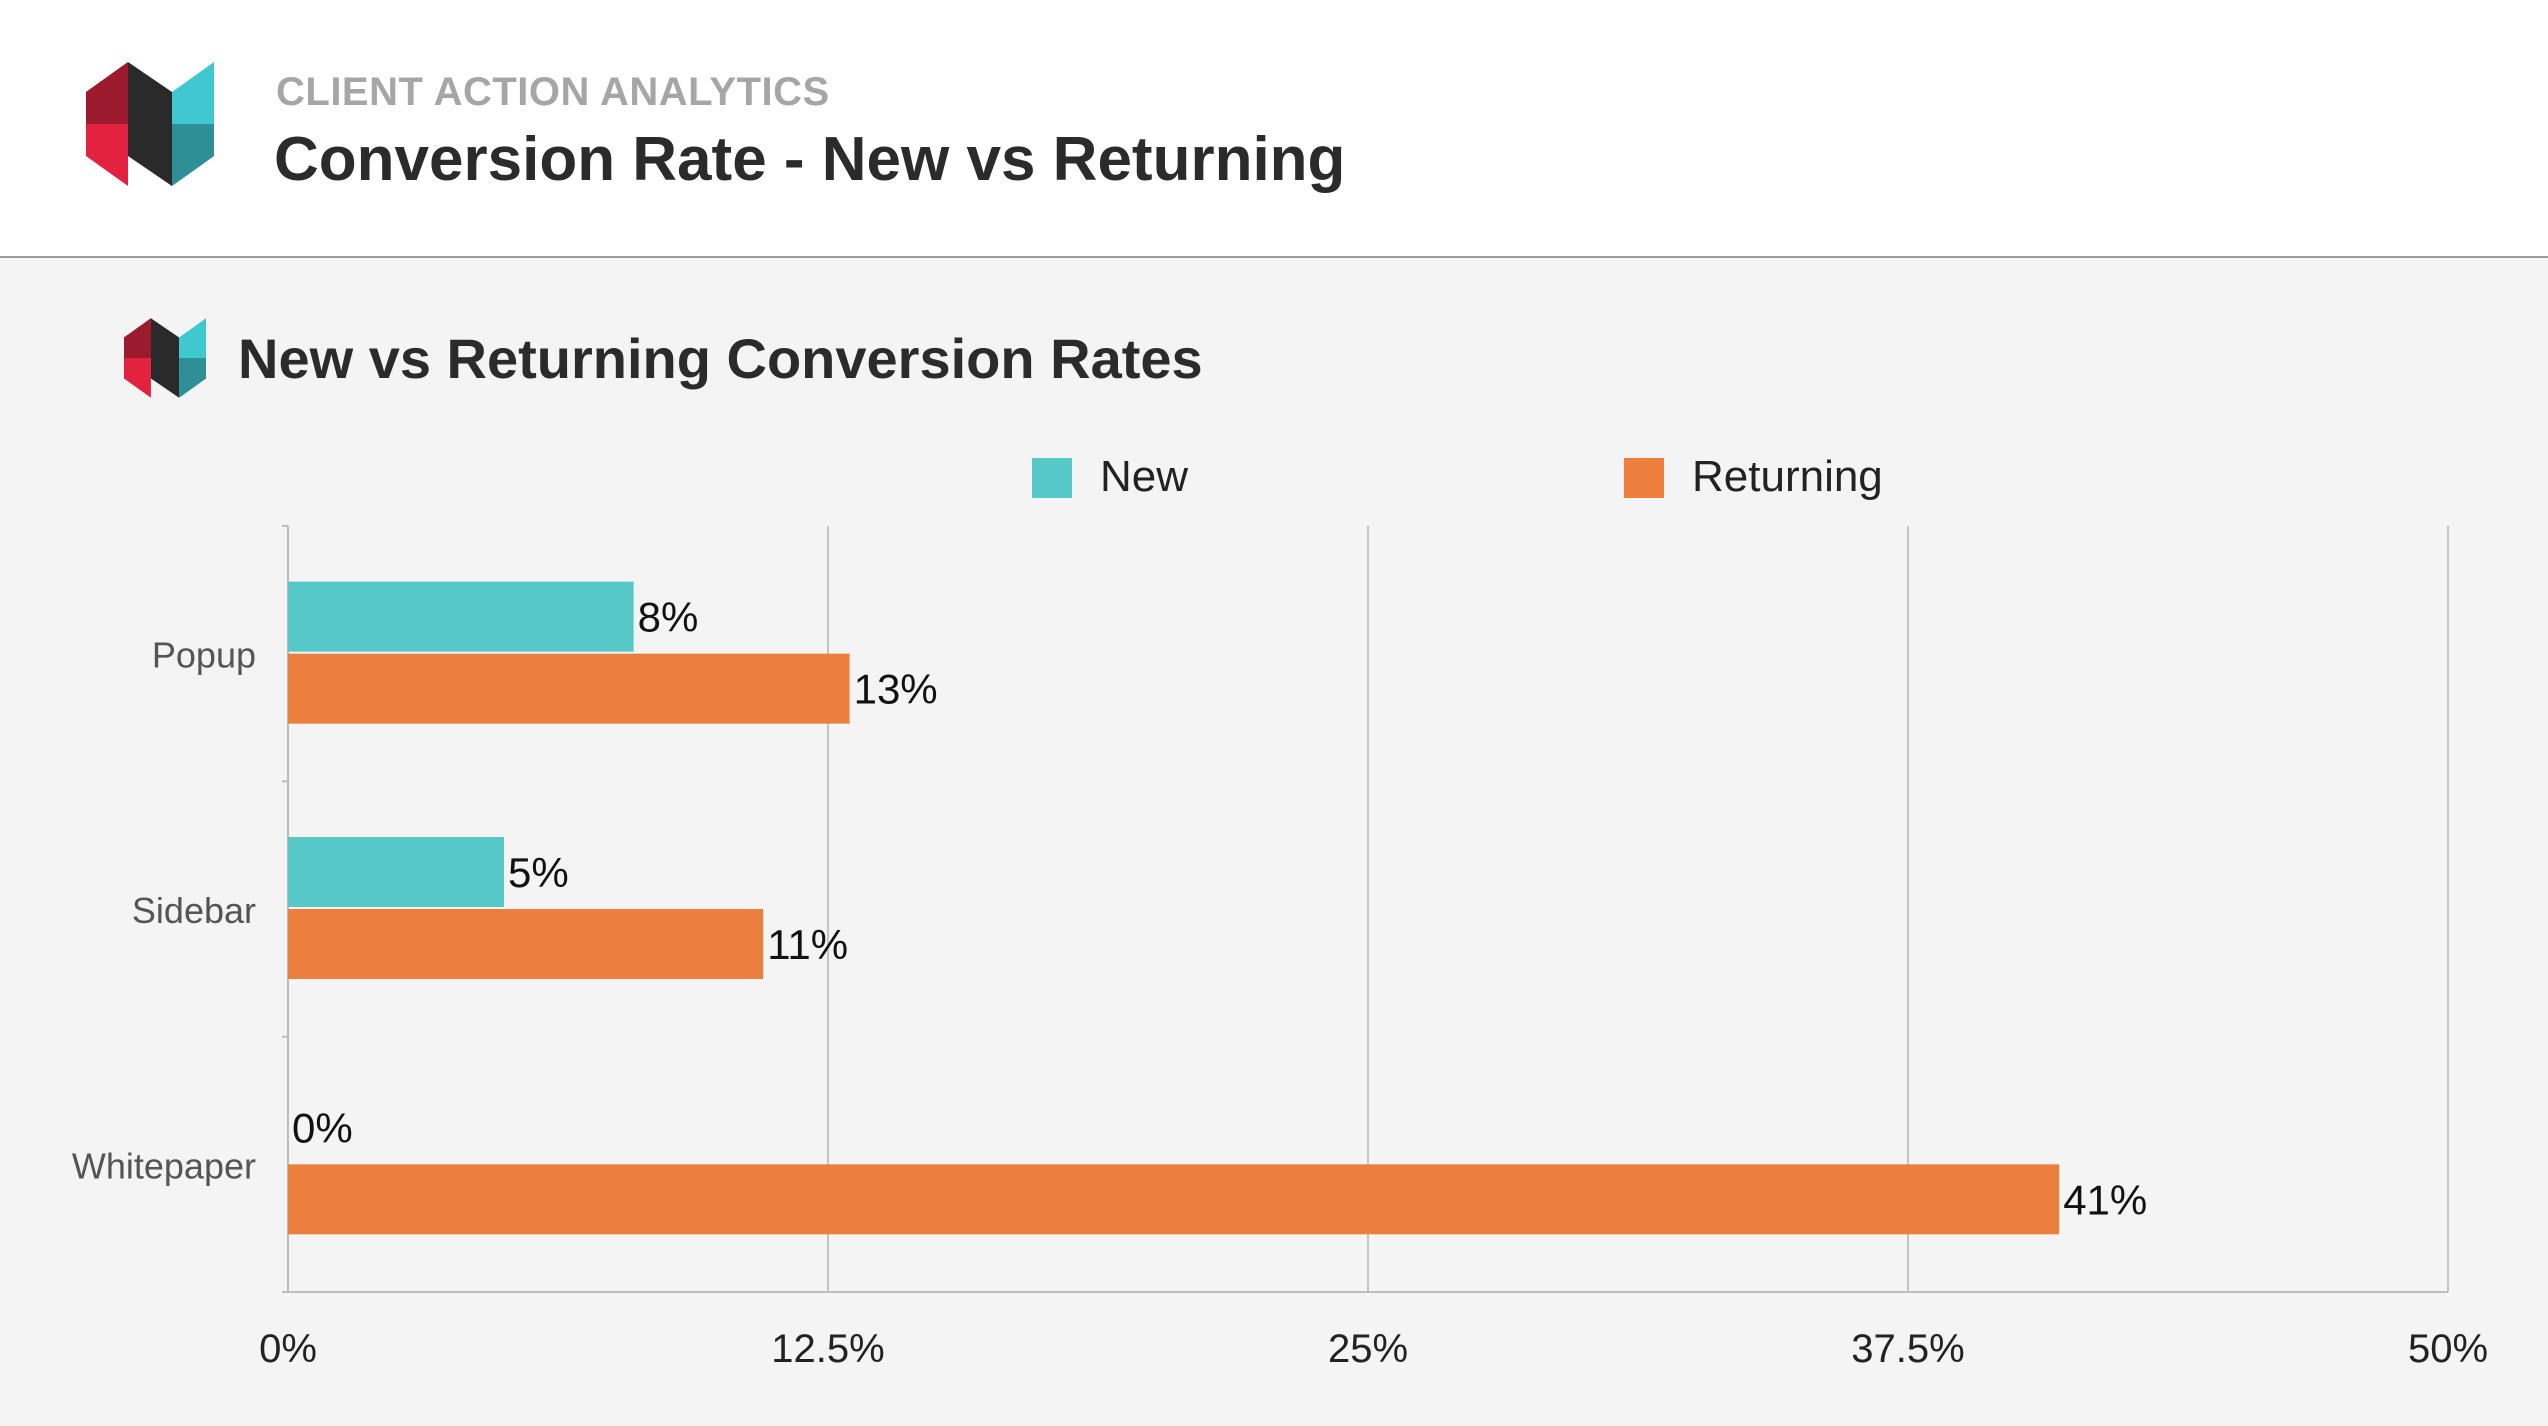 The image size is (2548, 1426). Describe the element at coordinates (668, 617) in the screenshot. I see `data-label: 8%` at that location.